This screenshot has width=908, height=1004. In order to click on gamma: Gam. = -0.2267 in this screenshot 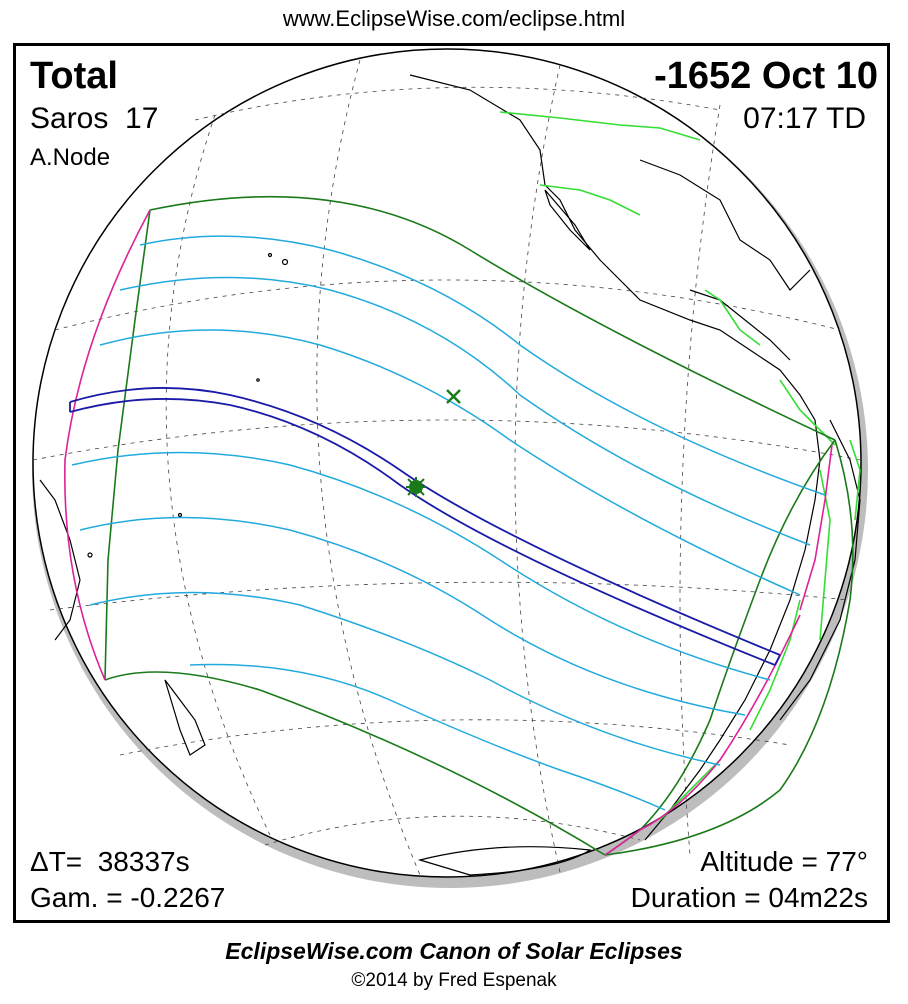, I will do `click(127, 898)`.